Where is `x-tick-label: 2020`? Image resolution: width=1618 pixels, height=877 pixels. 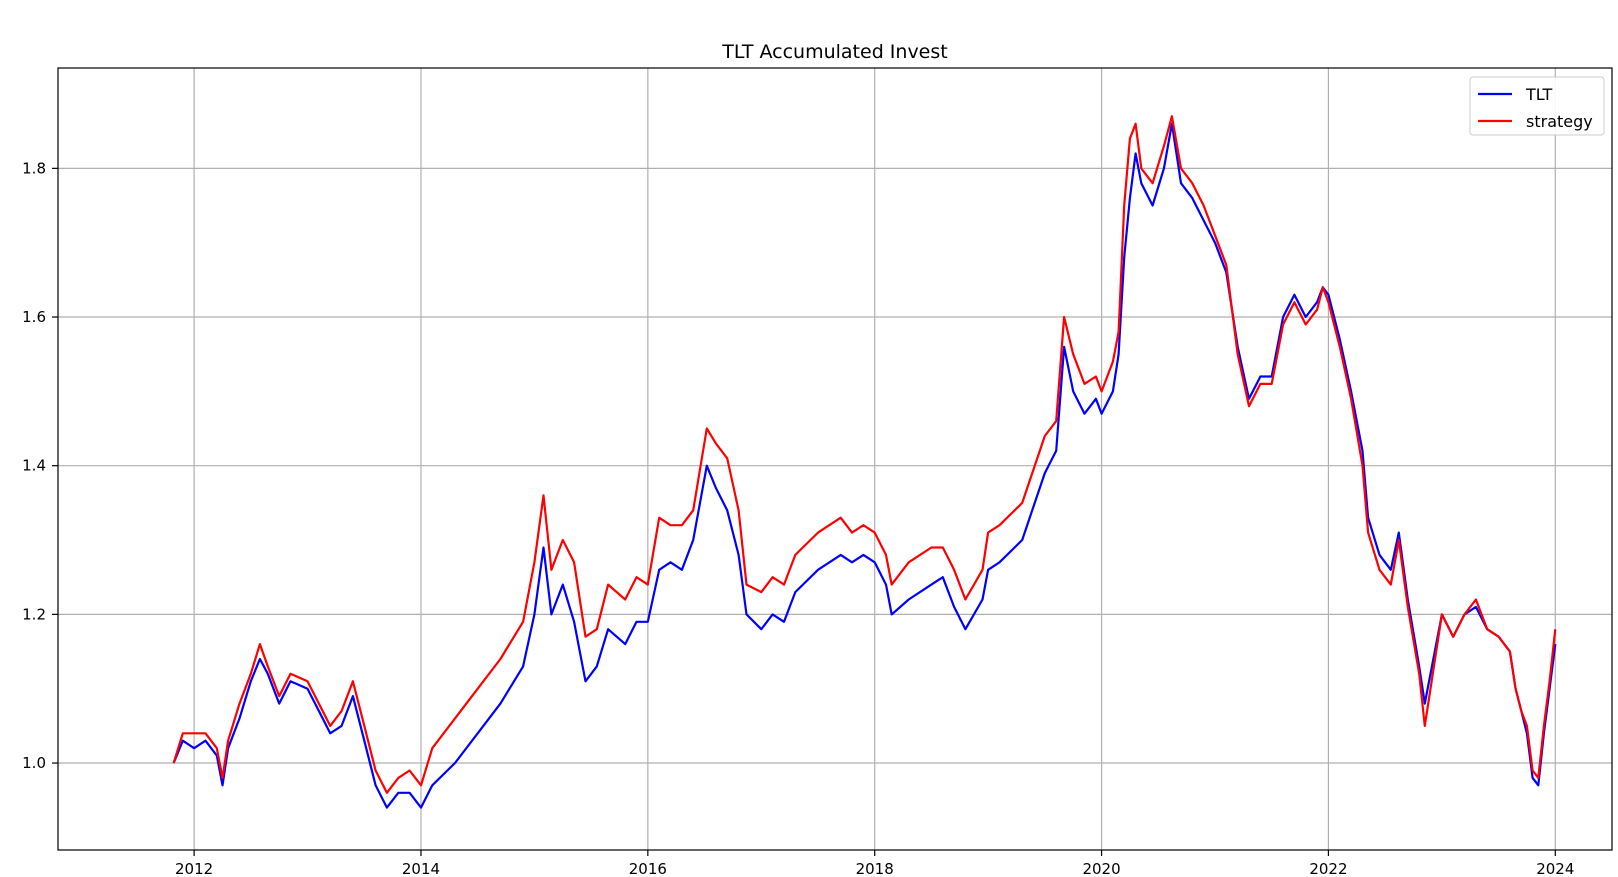
x-tick-label: 2020 is located at coordinates (1101, 868).